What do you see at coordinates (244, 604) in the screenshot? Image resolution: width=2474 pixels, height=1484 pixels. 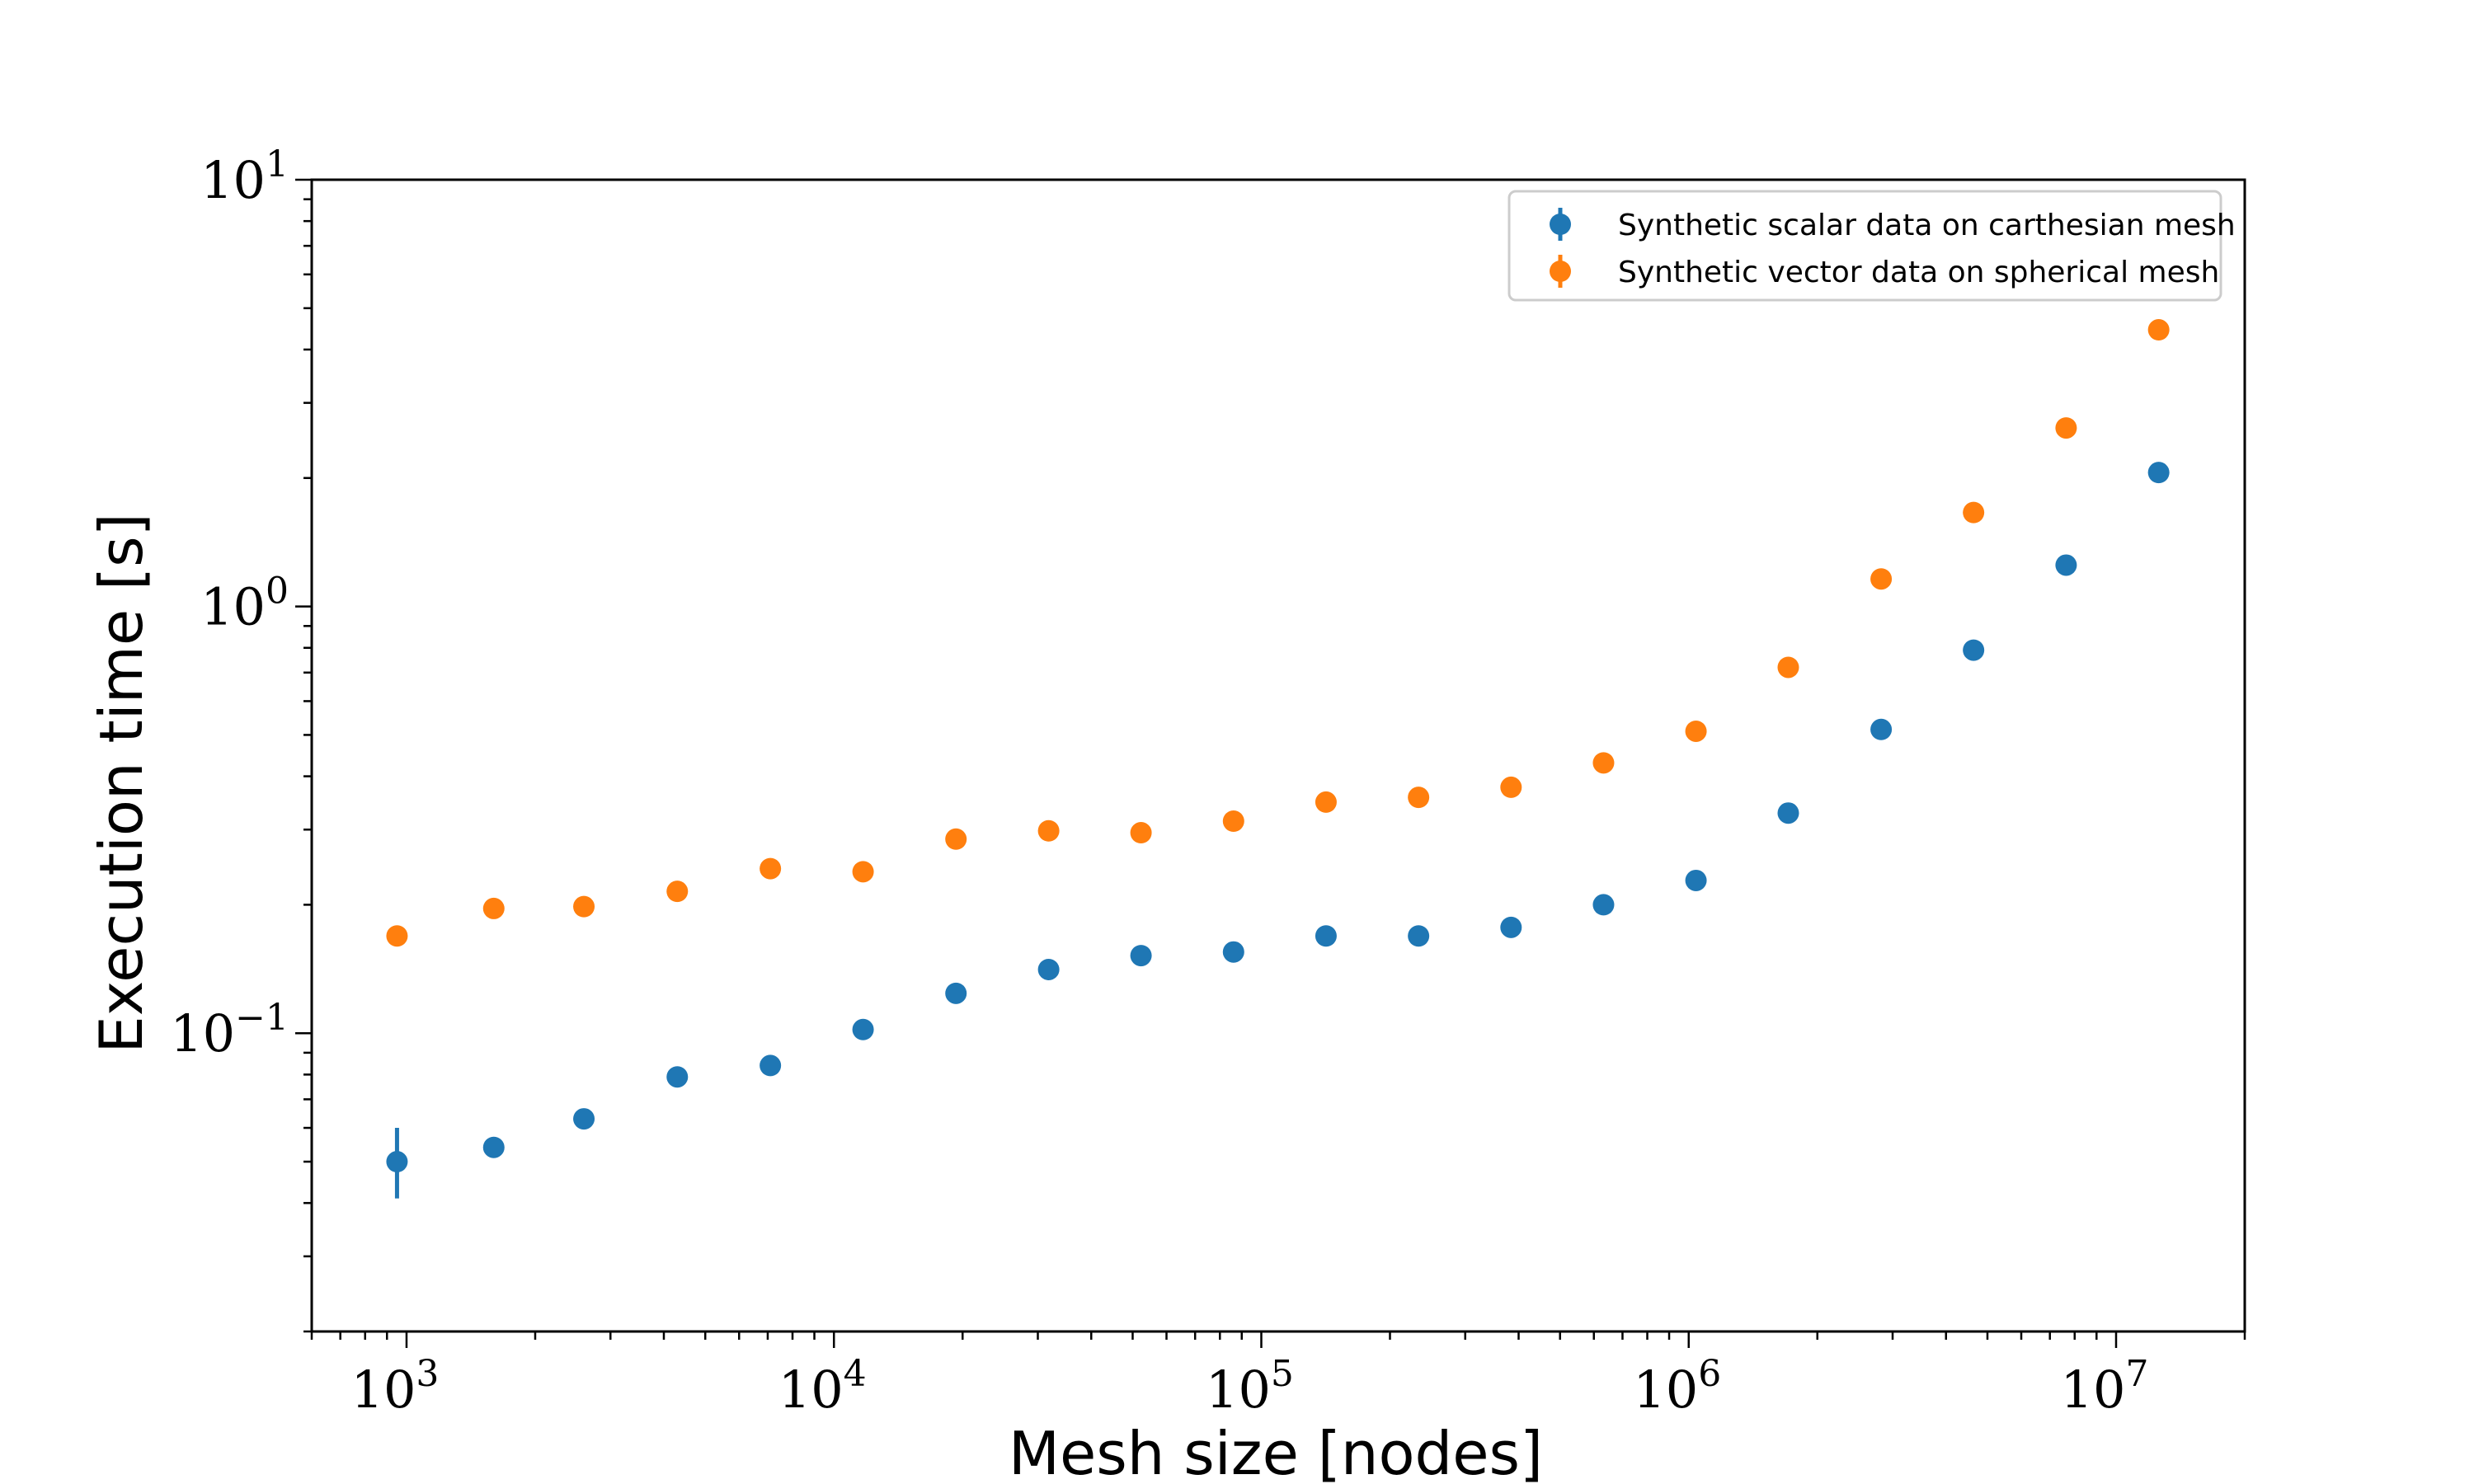 I see `y-tick-label: 10⁰` at bounding box center [244, 604].